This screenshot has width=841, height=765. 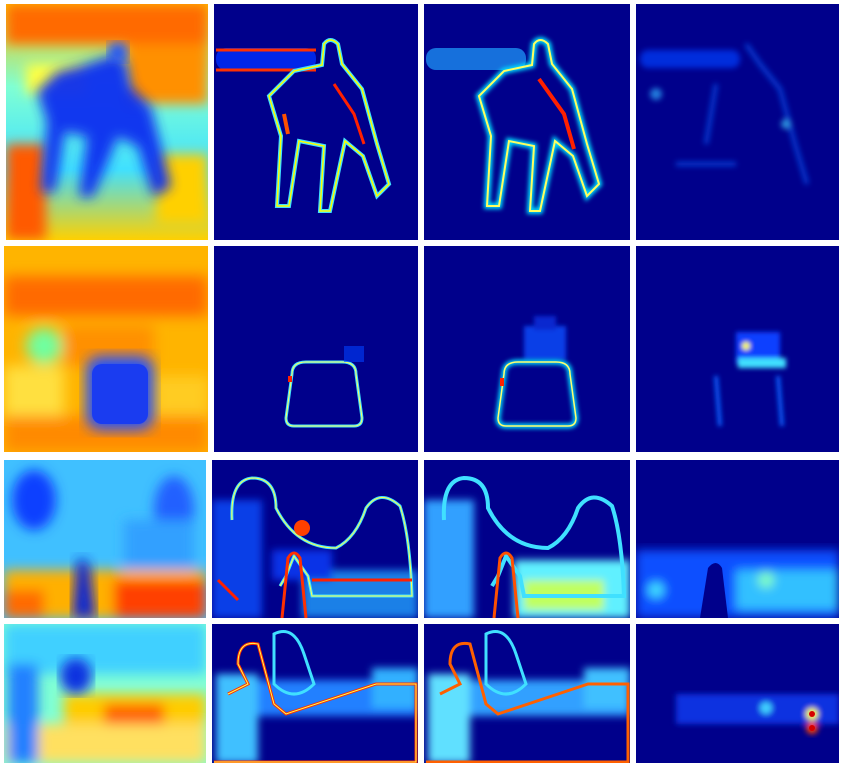 What do you see at coordinates (737, 693) in the screenshot?
I see `row4-col4-heatmap` at bounding box center [737, 693].